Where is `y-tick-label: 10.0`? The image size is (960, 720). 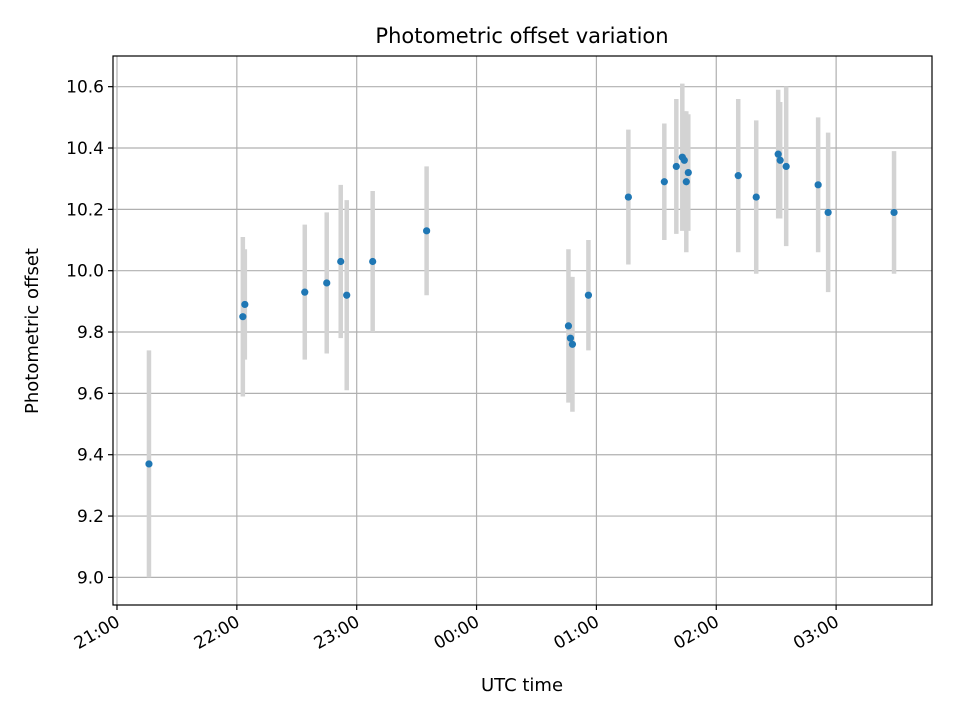 y-tick-label: 10.0 is located at coordinates (85, 272).